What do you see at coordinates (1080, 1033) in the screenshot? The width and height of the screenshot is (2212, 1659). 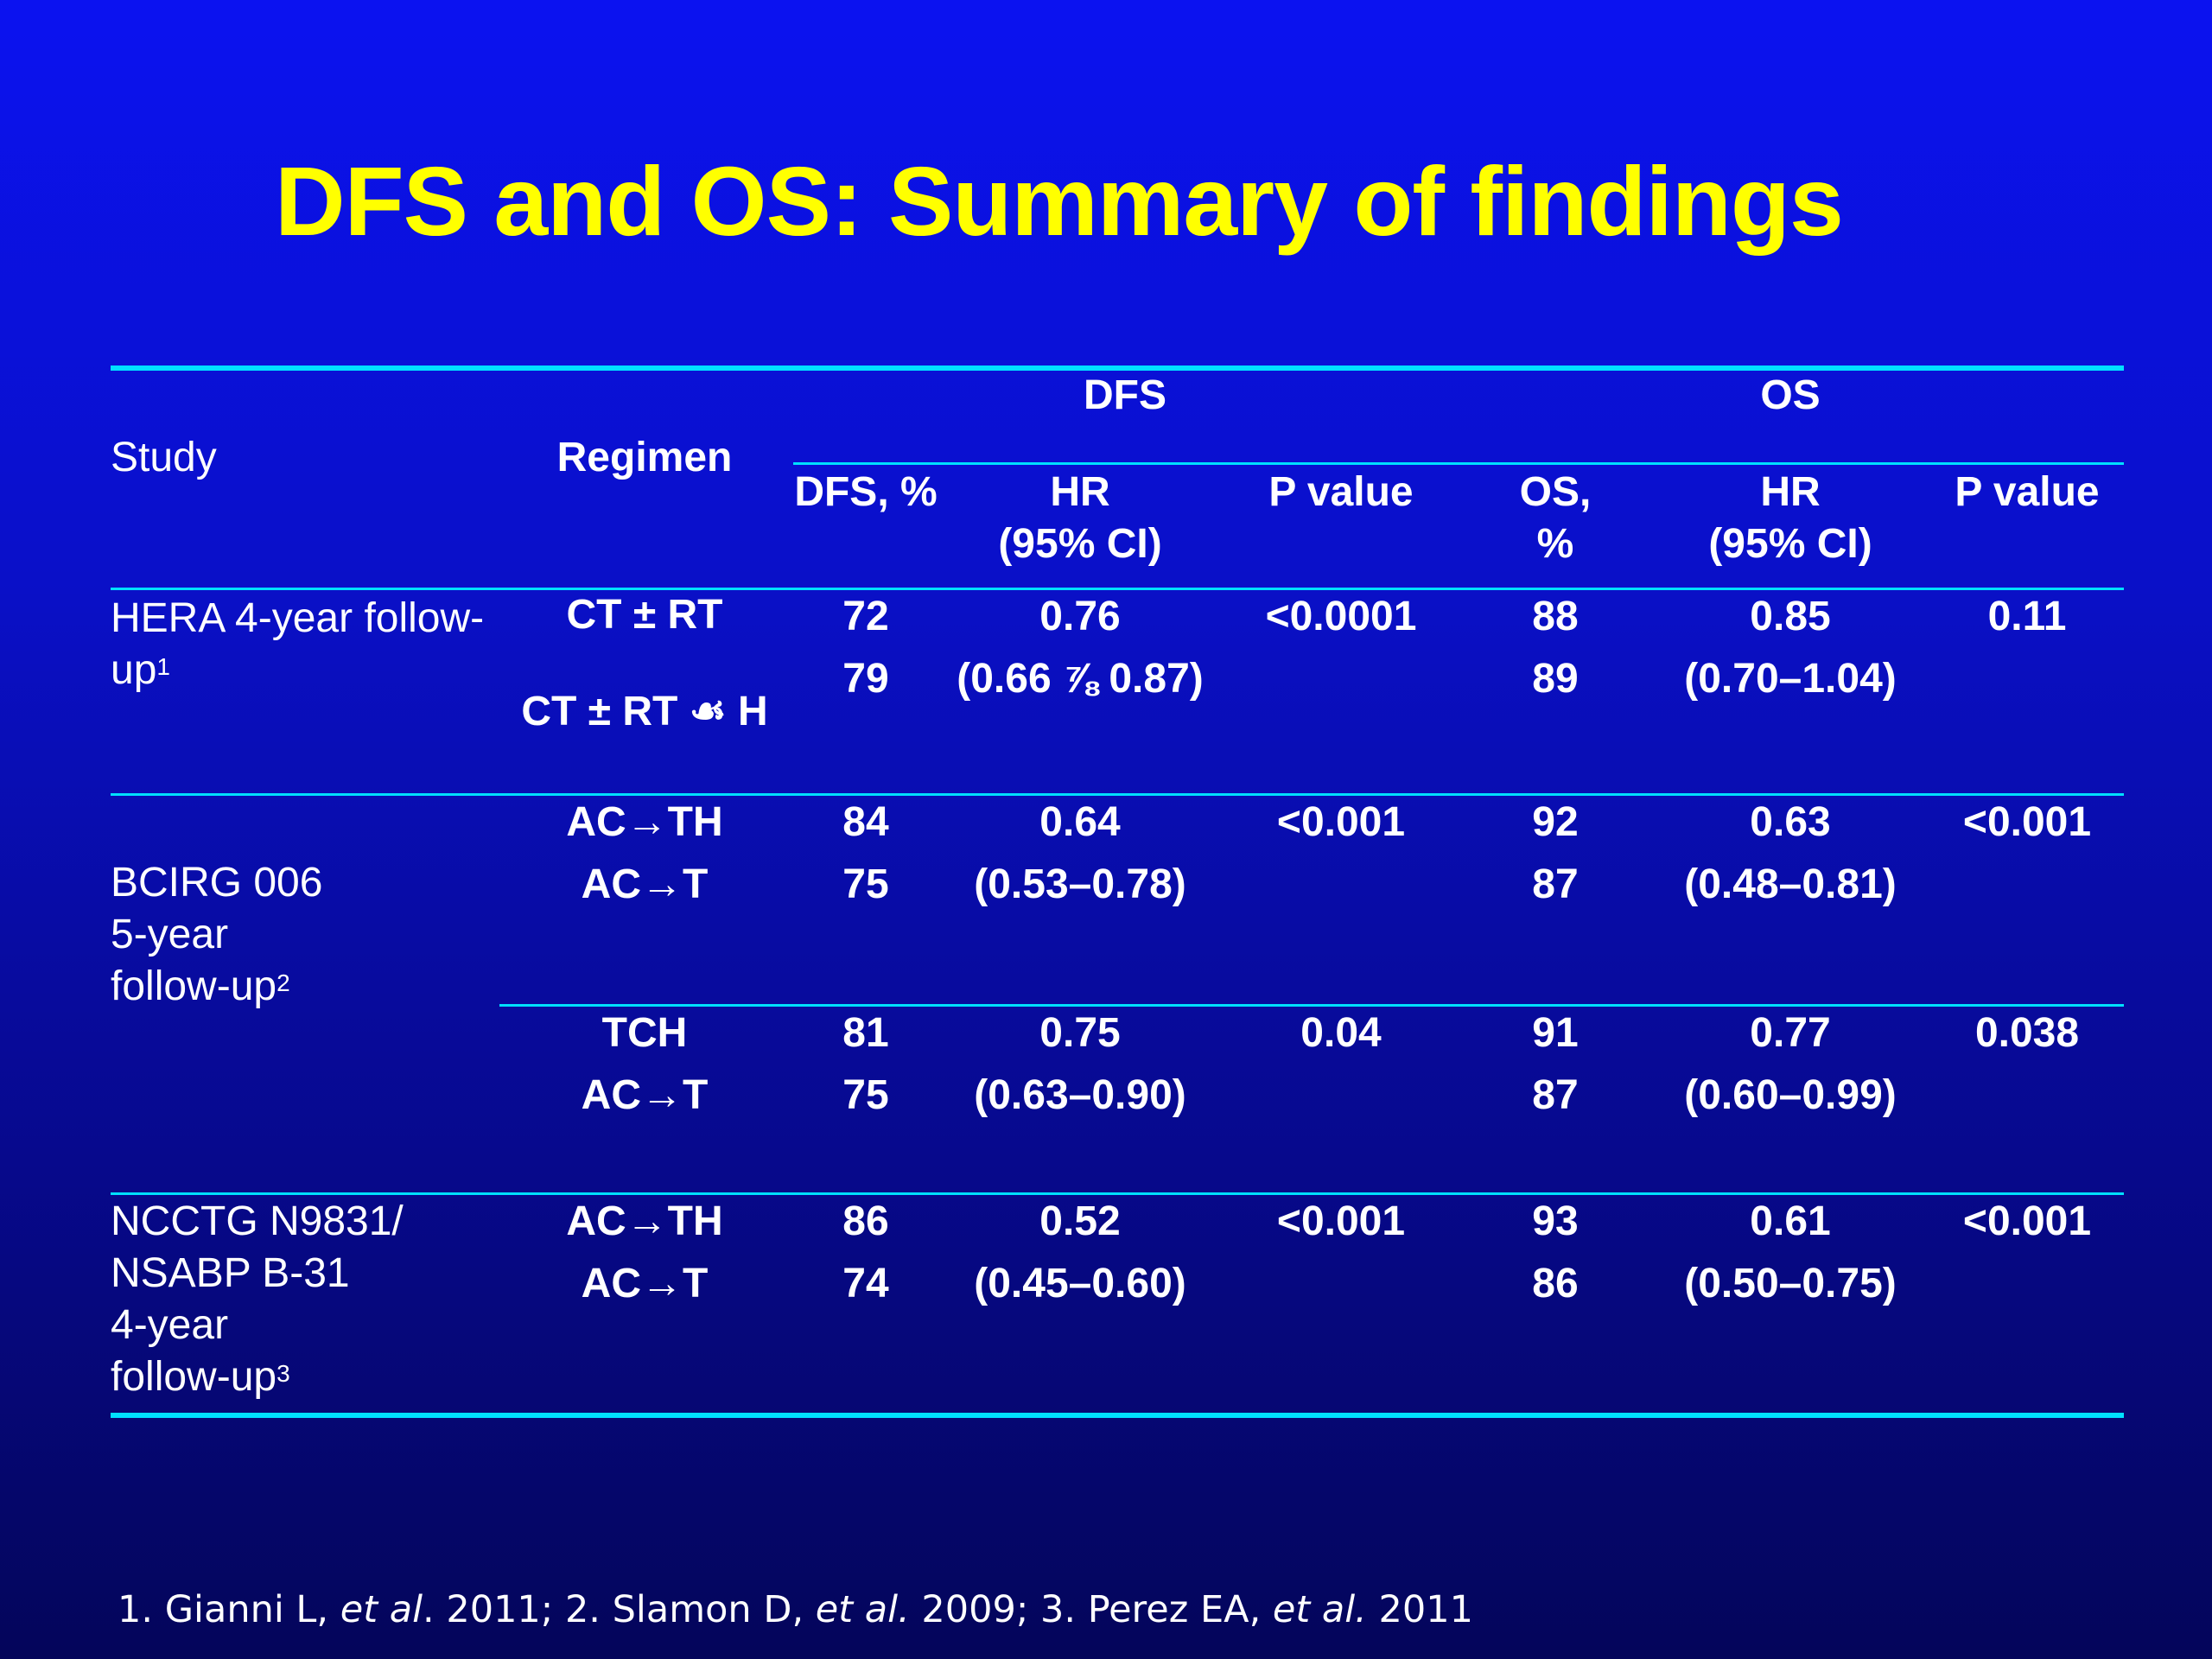 I see `dfs-hr-cell: 0.75` at bounding box center [1080, 1033].